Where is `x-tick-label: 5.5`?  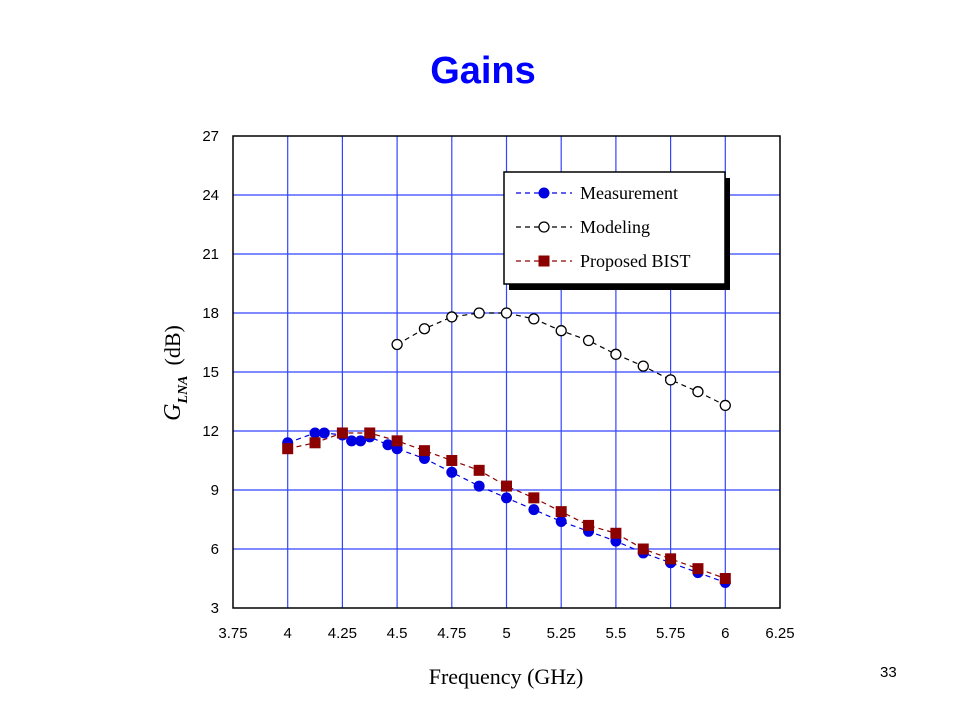 x-tick-label: 5.5 is located at coordinates (615, 633).